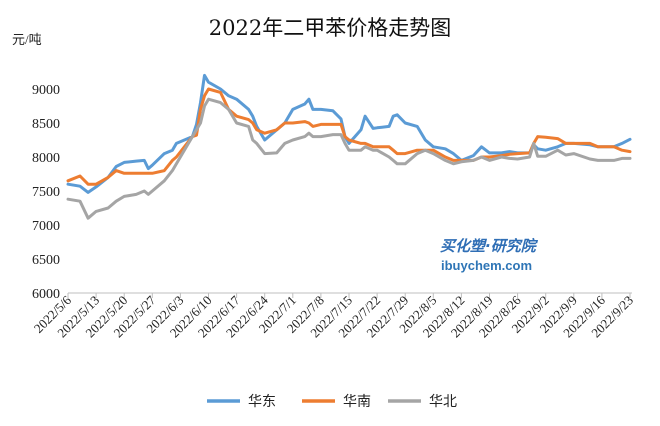 The image size is (660, 426). I want to click on y-tick-label: 7500, so click(46, 192).